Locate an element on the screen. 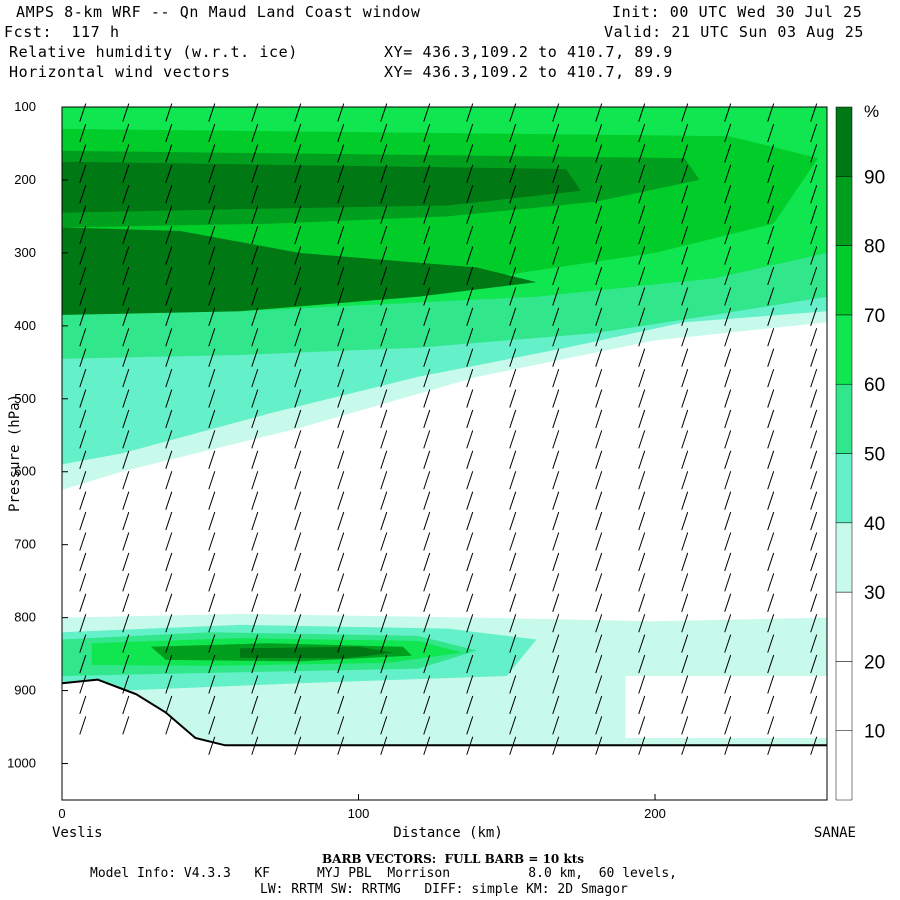 The height and width of the screenshot is (900, 900). valid-time: Valid: 21 UTC Sun 03 Aug 25 is located at coordinates (734, 32).